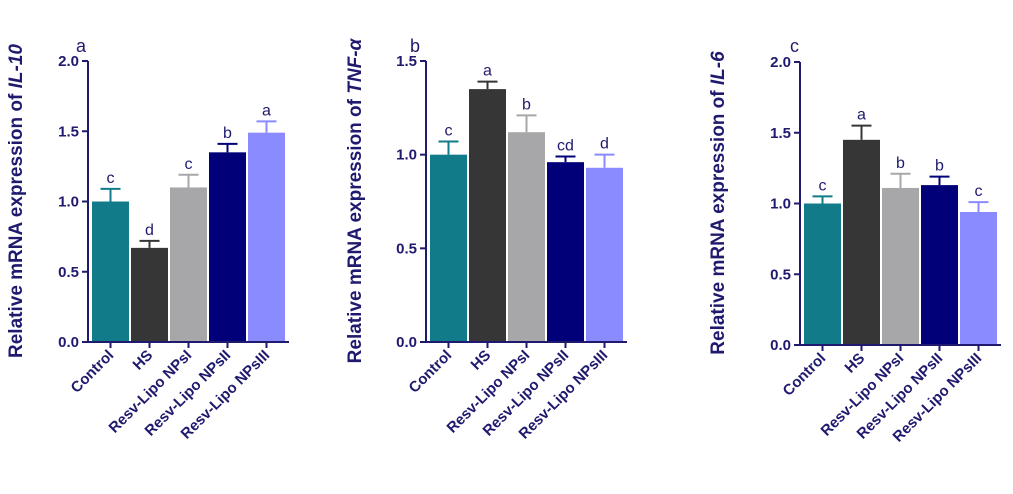  Describe the element at coordinates (16, 66) in the screenshot. I see `y-axis-label-gene: IL-10` at that location.